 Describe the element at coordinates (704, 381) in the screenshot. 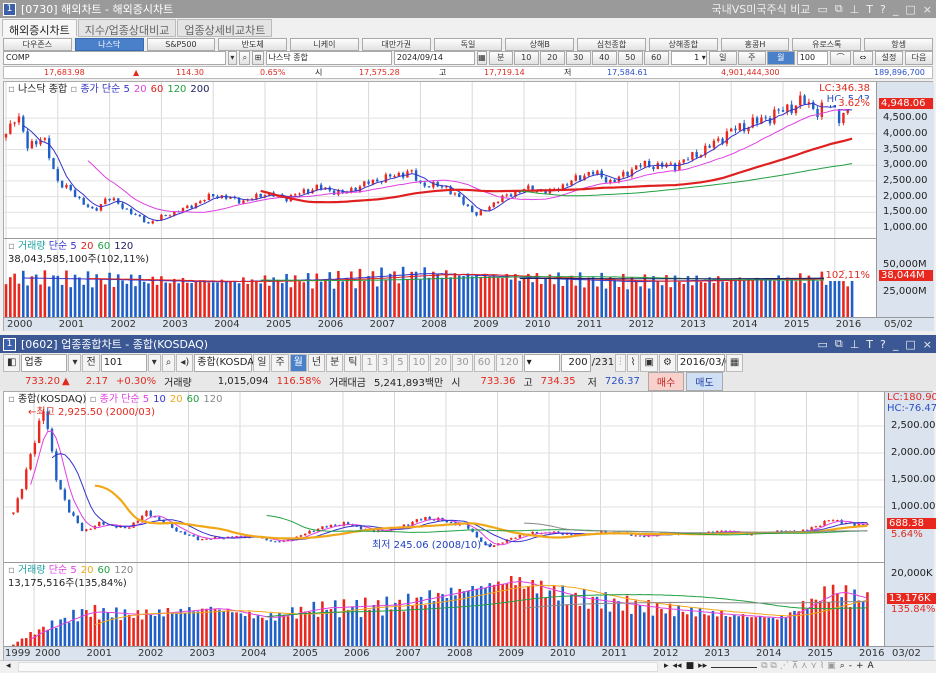

I see `sell-button: 매도` at that location.